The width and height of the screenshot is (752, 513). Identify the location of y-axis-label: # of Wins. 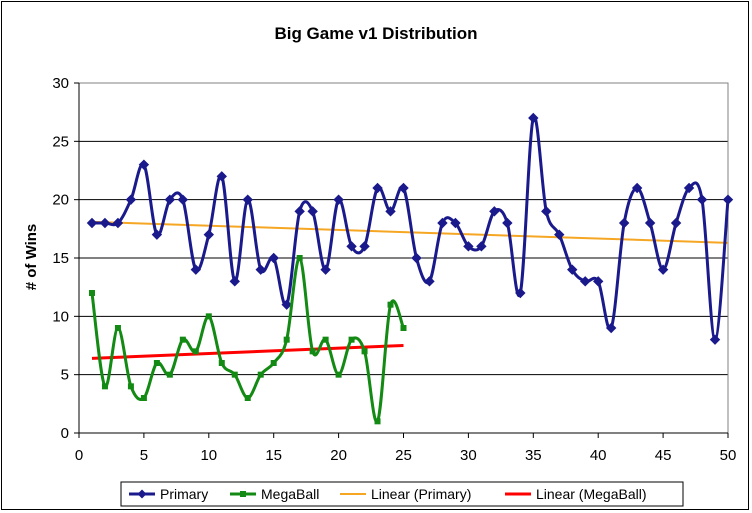
(31, 257).